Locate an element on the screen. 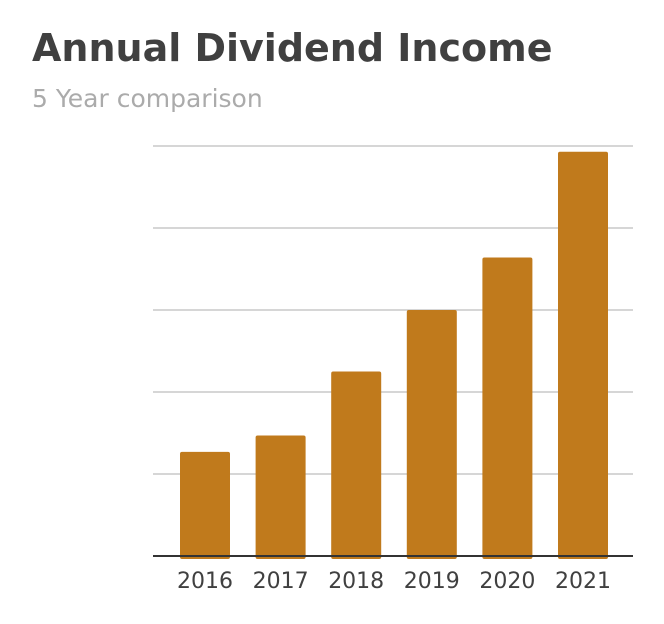 This screenshot has height=624, width=664. bar-2020 is located at coordinates (507, 408).